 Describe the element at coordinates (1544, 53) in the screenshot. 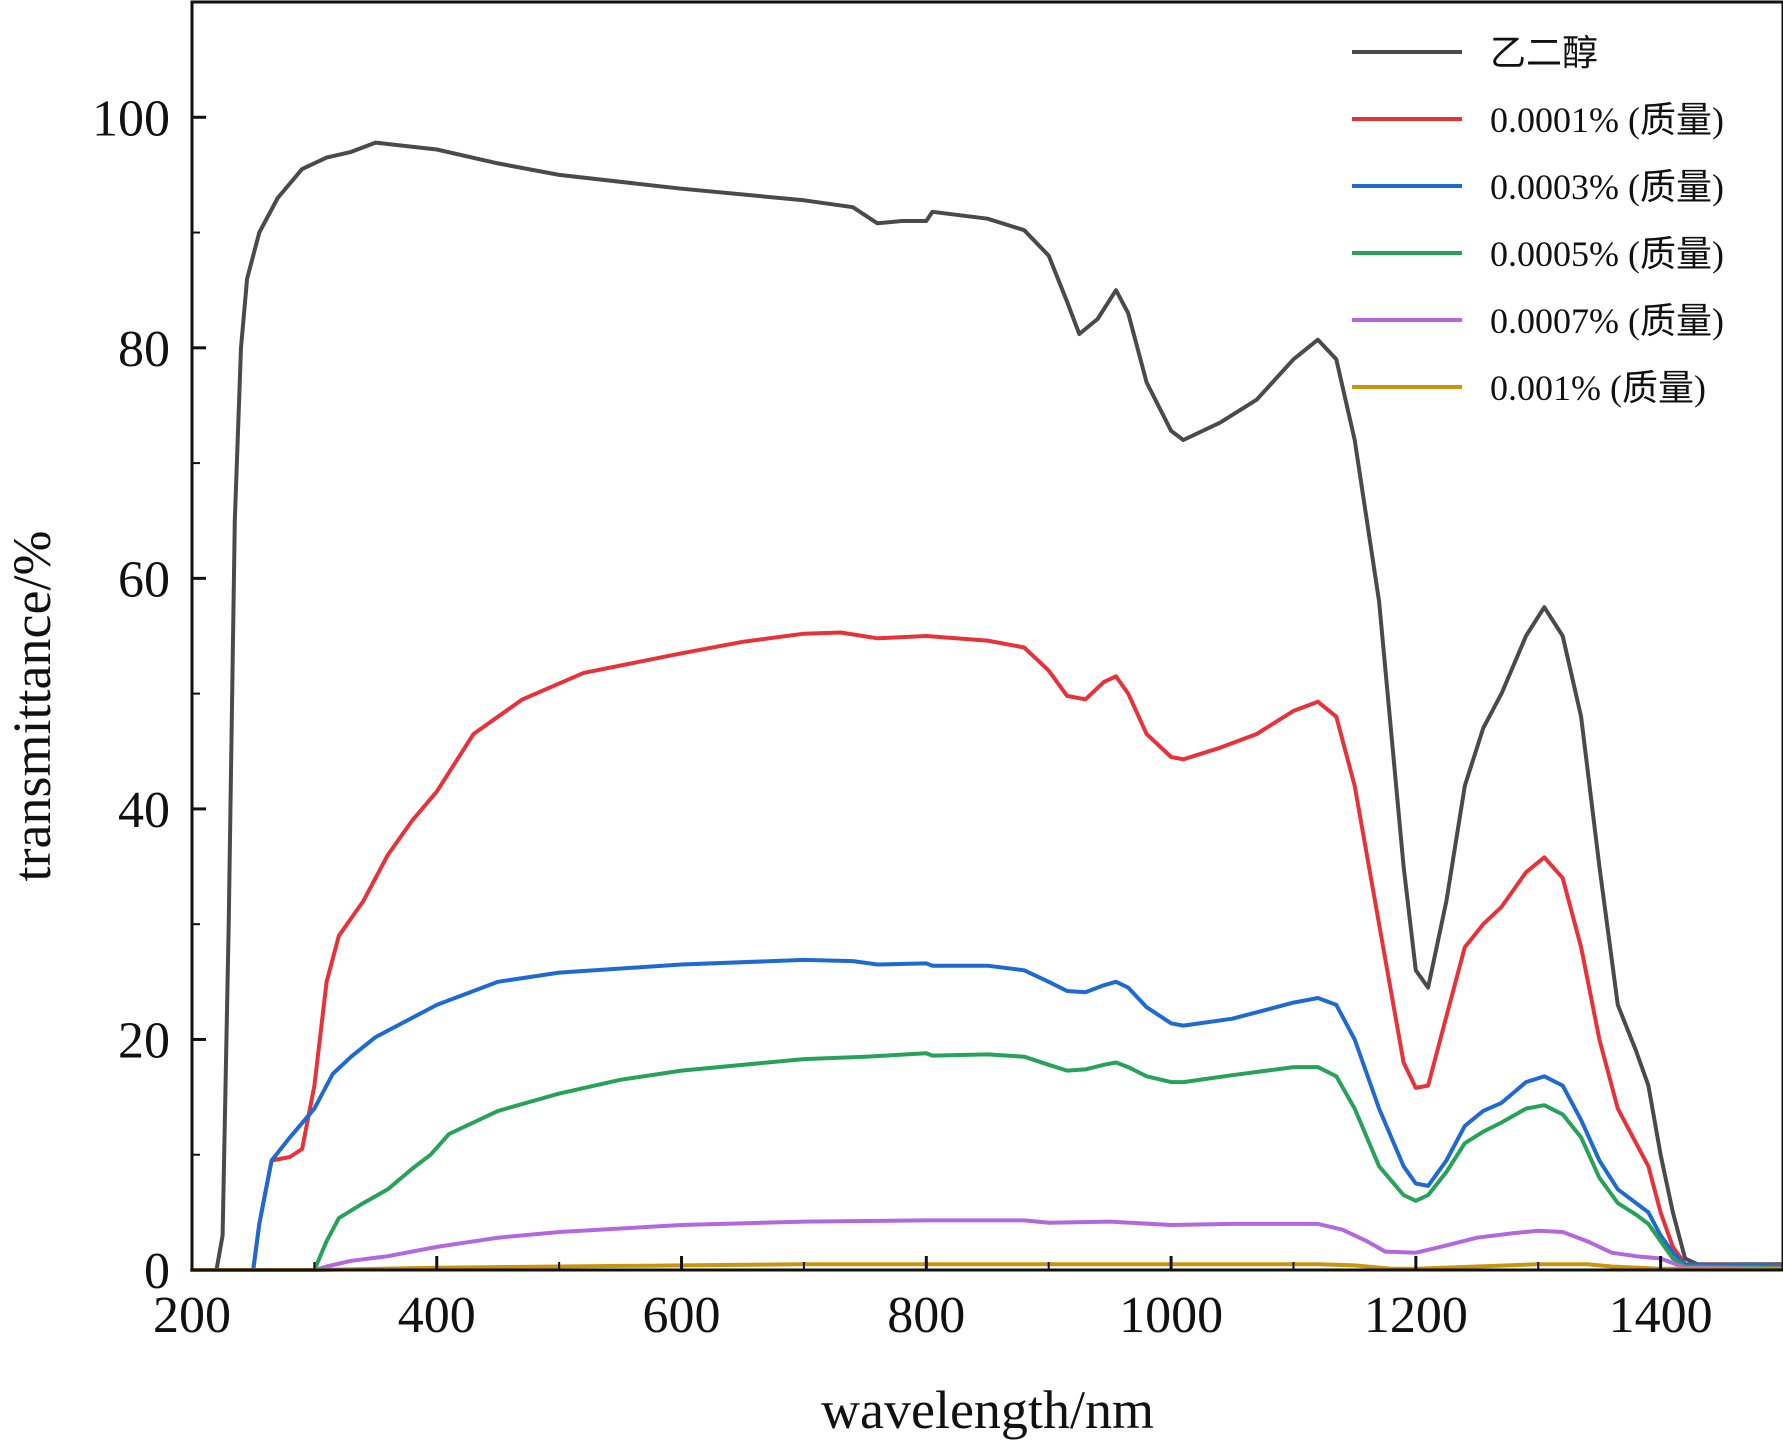

I see `legend-label: 乙二醇` at that location.